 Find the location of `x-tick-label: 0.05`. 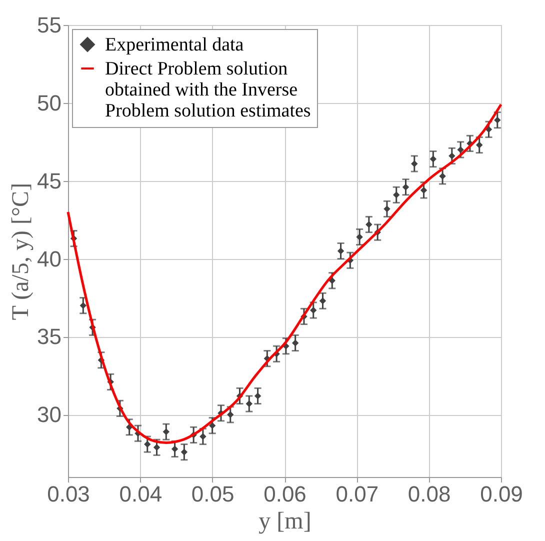

x-tick-label: 0.05 is located at coordinates (212, 494).